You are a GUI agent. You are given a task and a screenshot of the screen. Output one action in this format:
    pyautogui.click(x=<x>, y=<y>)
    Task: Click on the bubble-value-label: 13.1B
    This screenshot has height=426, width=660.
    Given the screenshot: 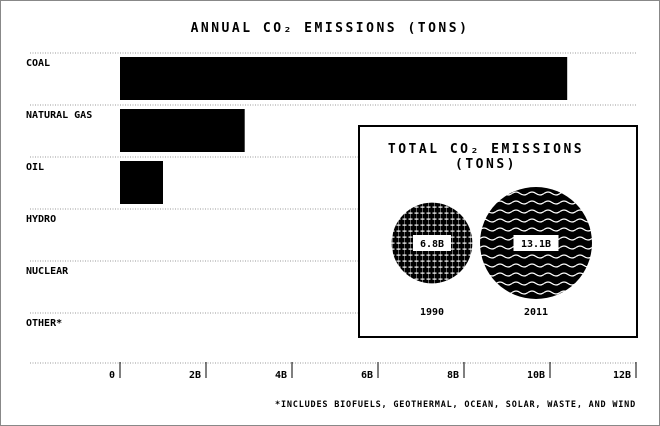 What is the action you would take?
    pyautogui.click(x=536, y=244)
    